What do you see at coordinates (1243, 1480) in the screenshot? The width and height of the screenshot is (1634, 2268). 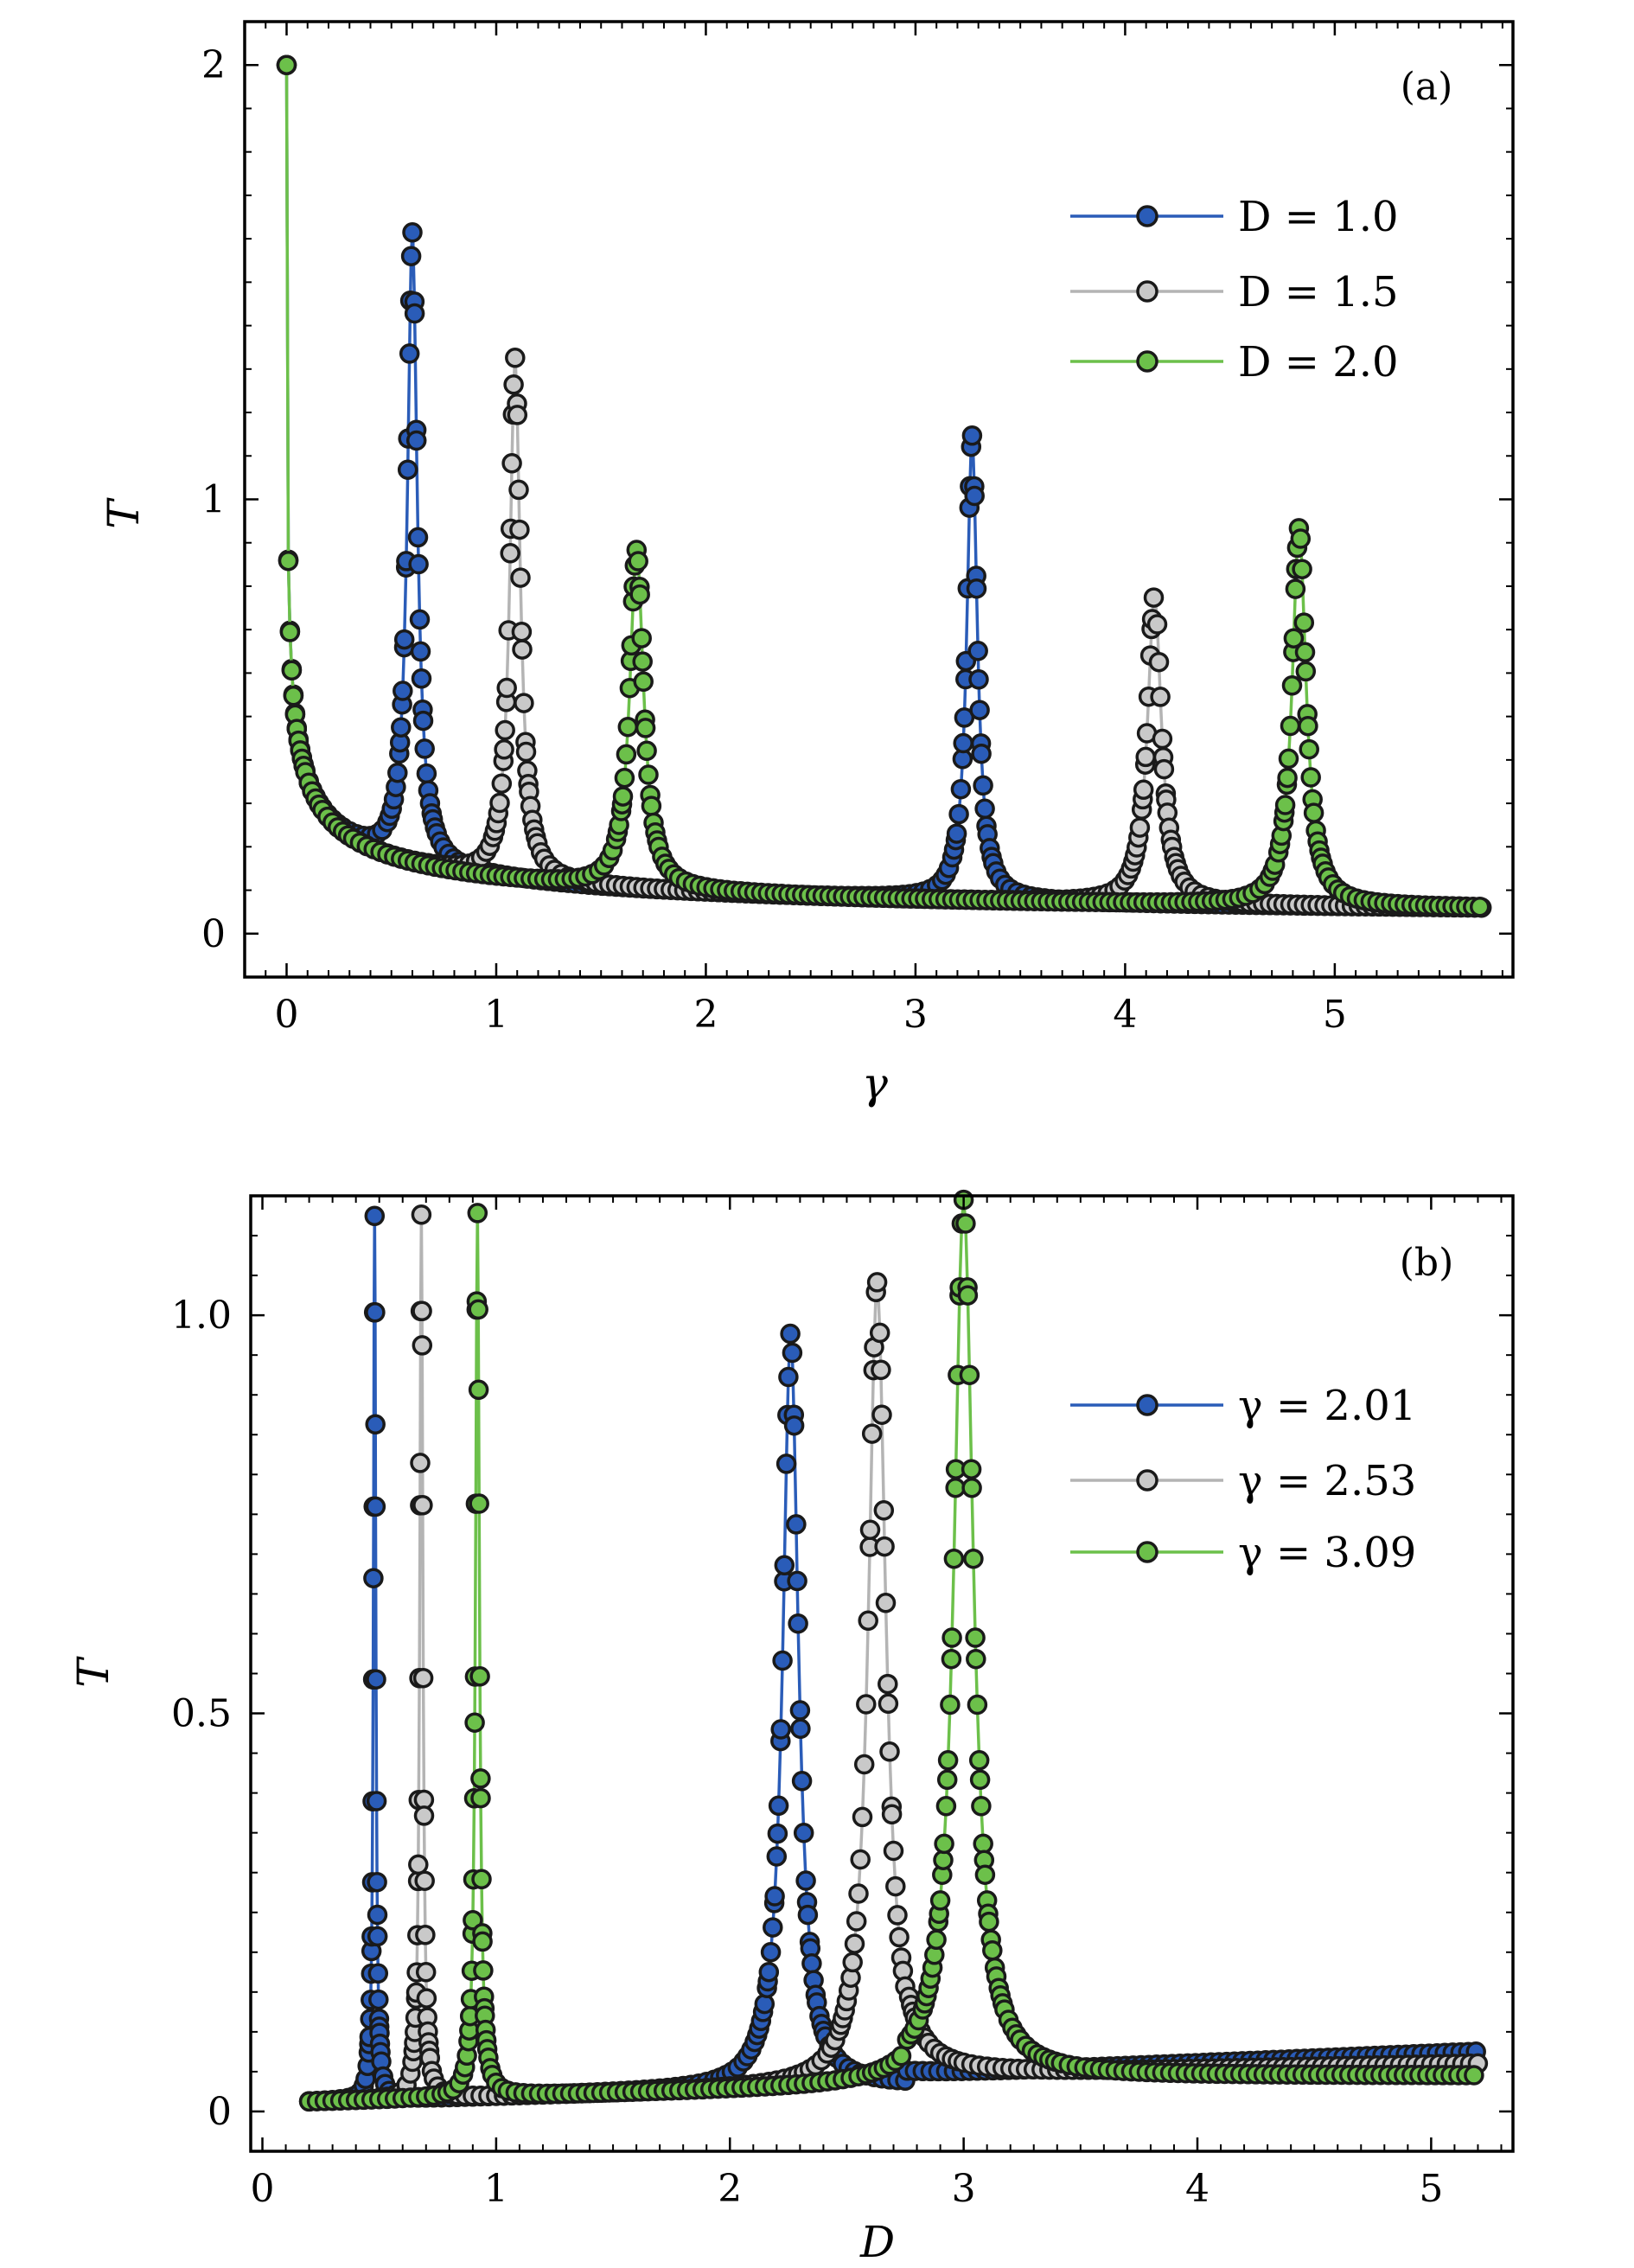 I see `panel-b-legend: γ = 2.01 γ = 2.53 γ = 3.09` at bounding box center [1243, 1480].